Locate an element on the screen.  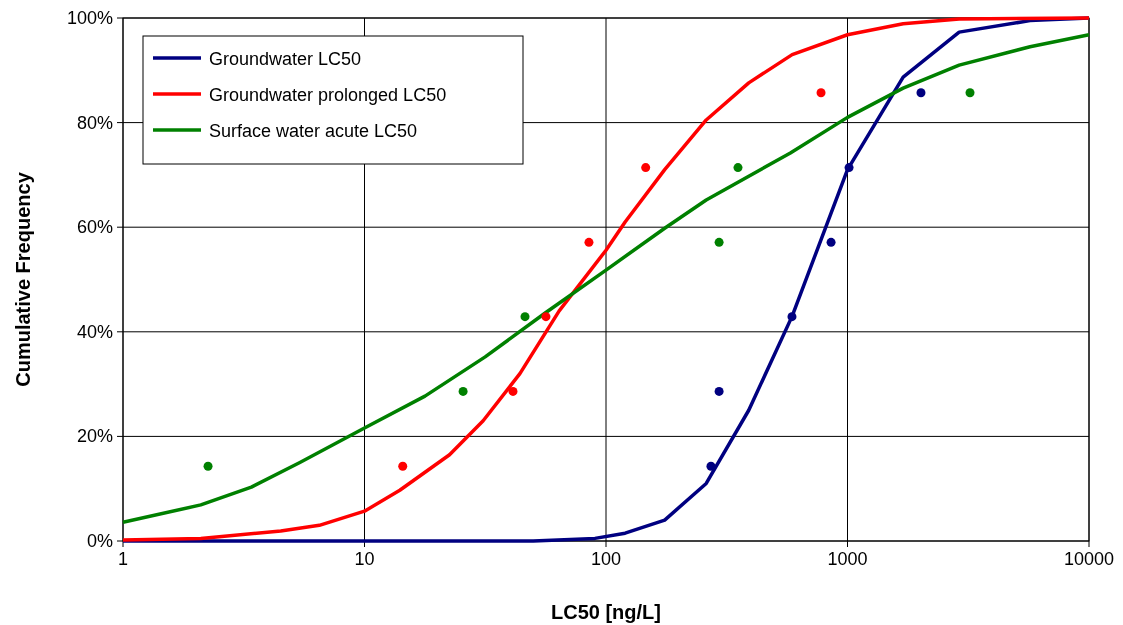
y-tick-label: 40% is located at coordinates (94, 331).